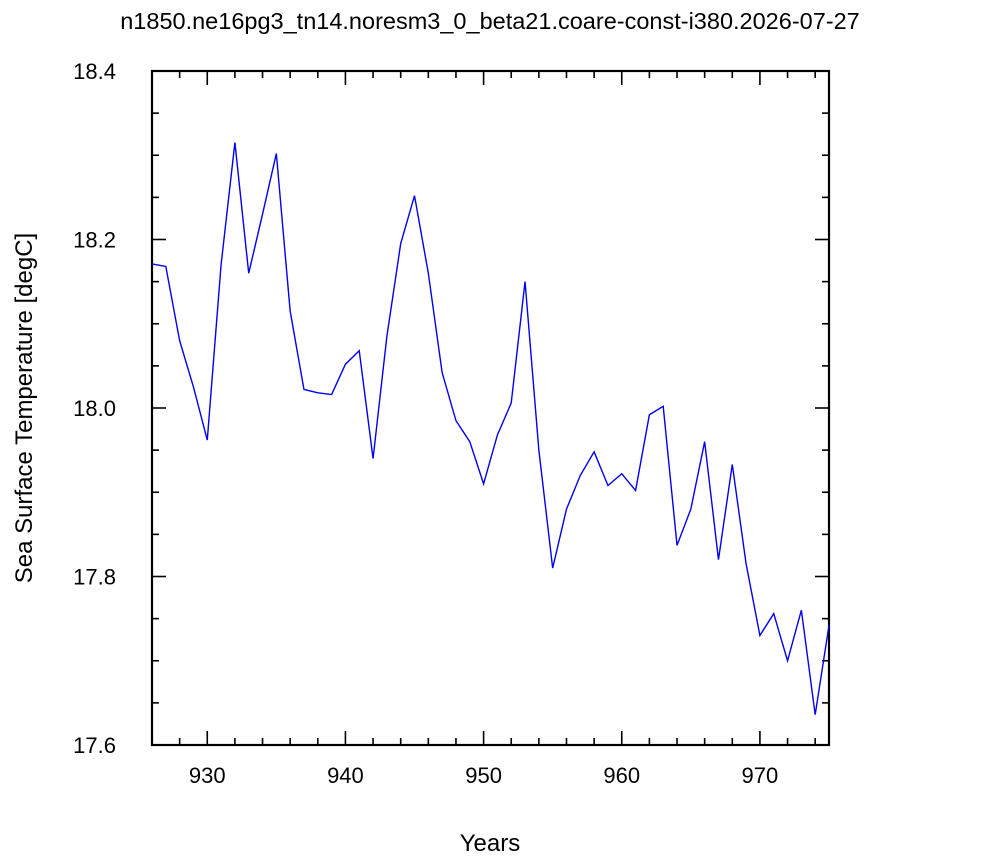 The image size is (981, 859). Describe the element at coordinates (94, 240) in the screenshot. I see `y-tick-label: 18.2` at that location.